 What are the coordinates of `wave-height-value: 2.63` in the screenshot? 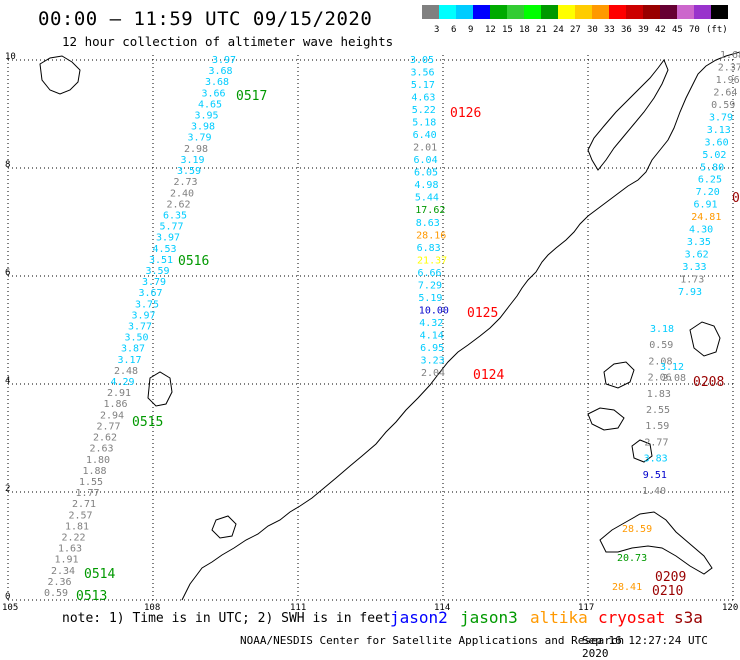 It's located at (102, 449).